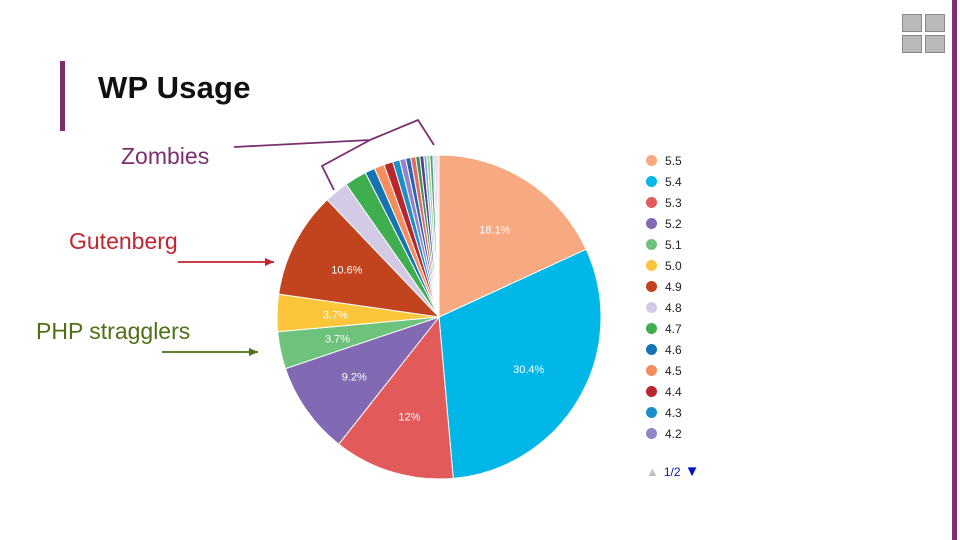  Describe the element at coordinates (664, 265) in the screenshot. I see `legend-item: 5.0` at that location.